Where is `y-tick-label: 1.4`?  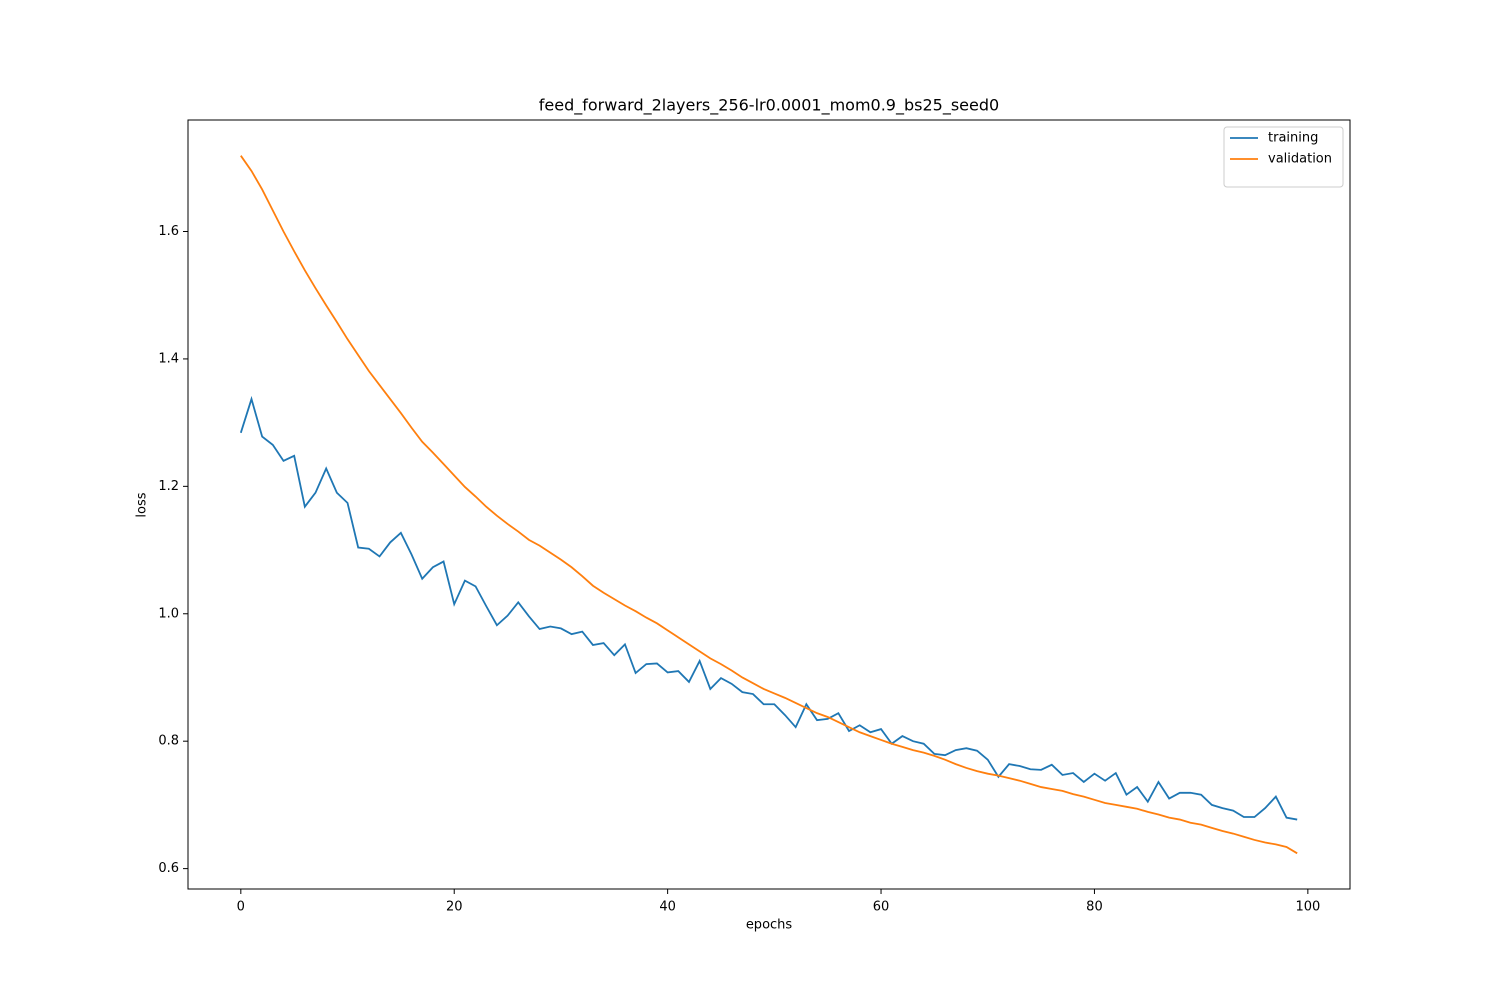
y-tick-label: 1.4 is located at coordinates (168, 358).